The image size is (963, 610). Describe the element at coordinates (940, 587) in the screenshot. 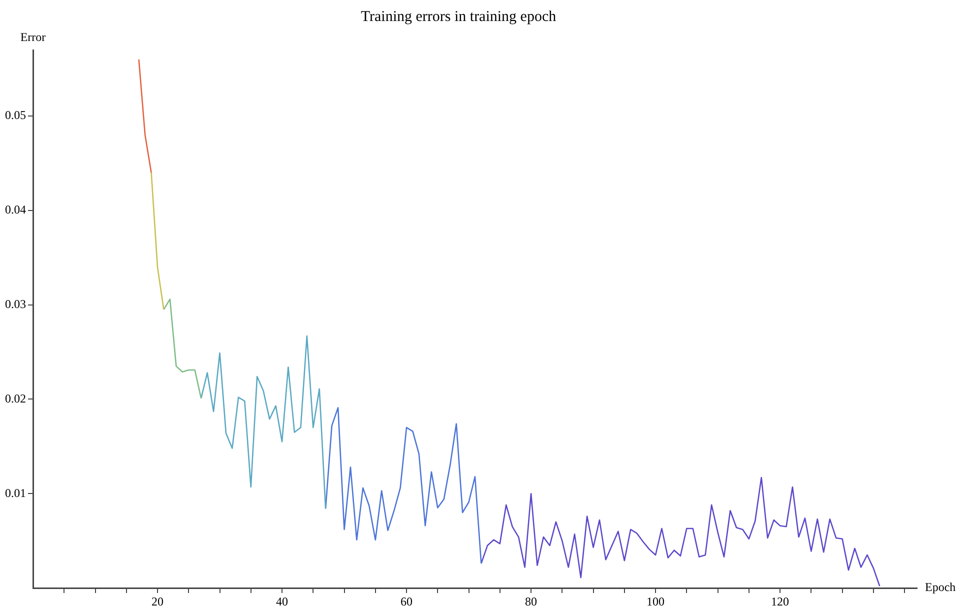

I see `x-axis-title: Epoch` at that location.